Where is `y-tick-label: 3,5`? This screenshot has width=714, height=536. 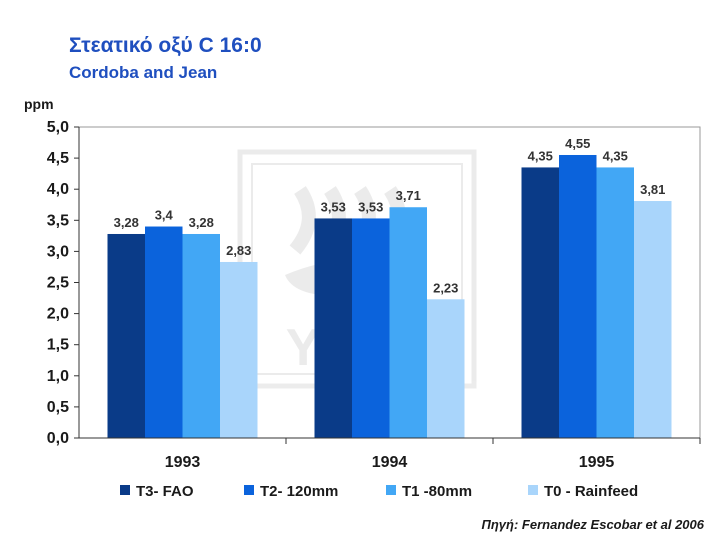
y-tick-label: 3,5 is located at coordinates (58, 220).